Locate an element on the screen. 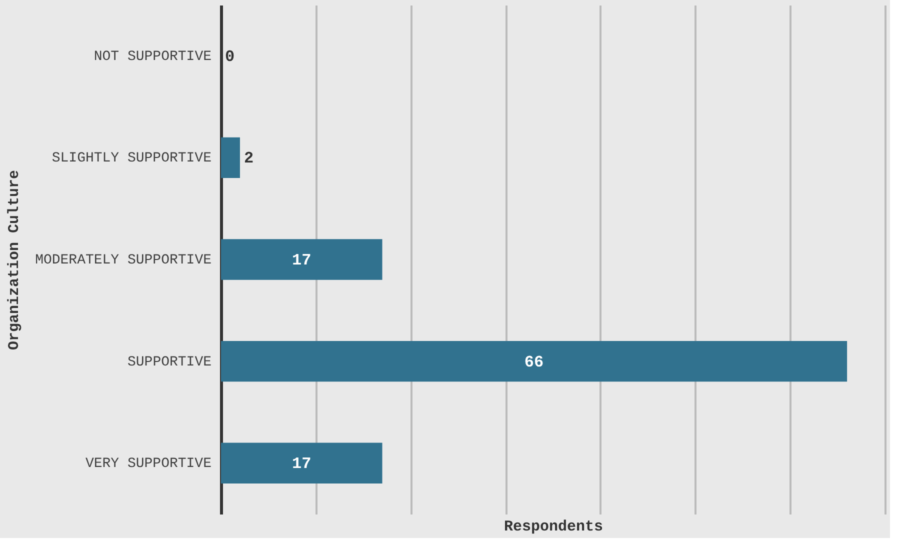  y-tick-label: SLIGHTLY SUPPORTIVE is located at coordinates (132, 158).